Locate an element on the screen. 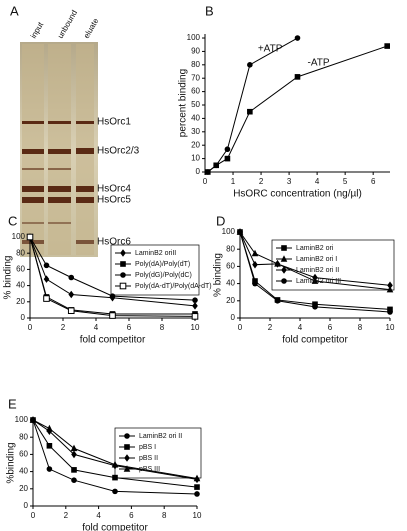 The image size is (407, 531). y-axis-label: % binding is located at coordinates (218, 275).